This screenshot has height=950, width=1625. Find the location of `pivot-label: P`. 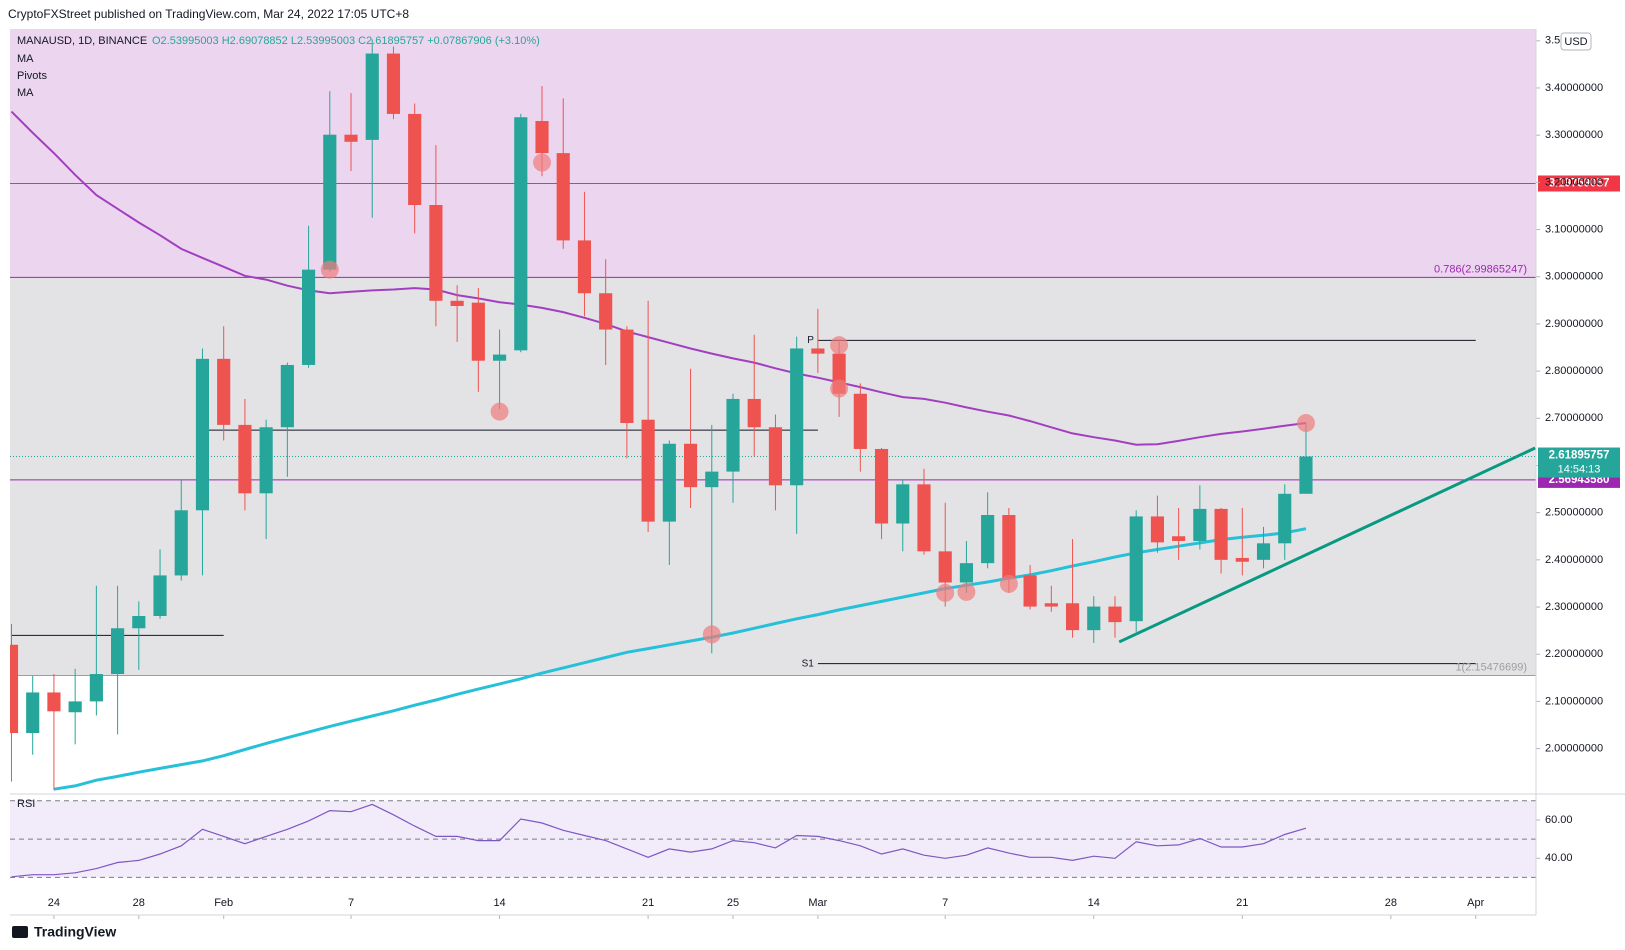

pivot-label: P is located at coordinates (810, 340).